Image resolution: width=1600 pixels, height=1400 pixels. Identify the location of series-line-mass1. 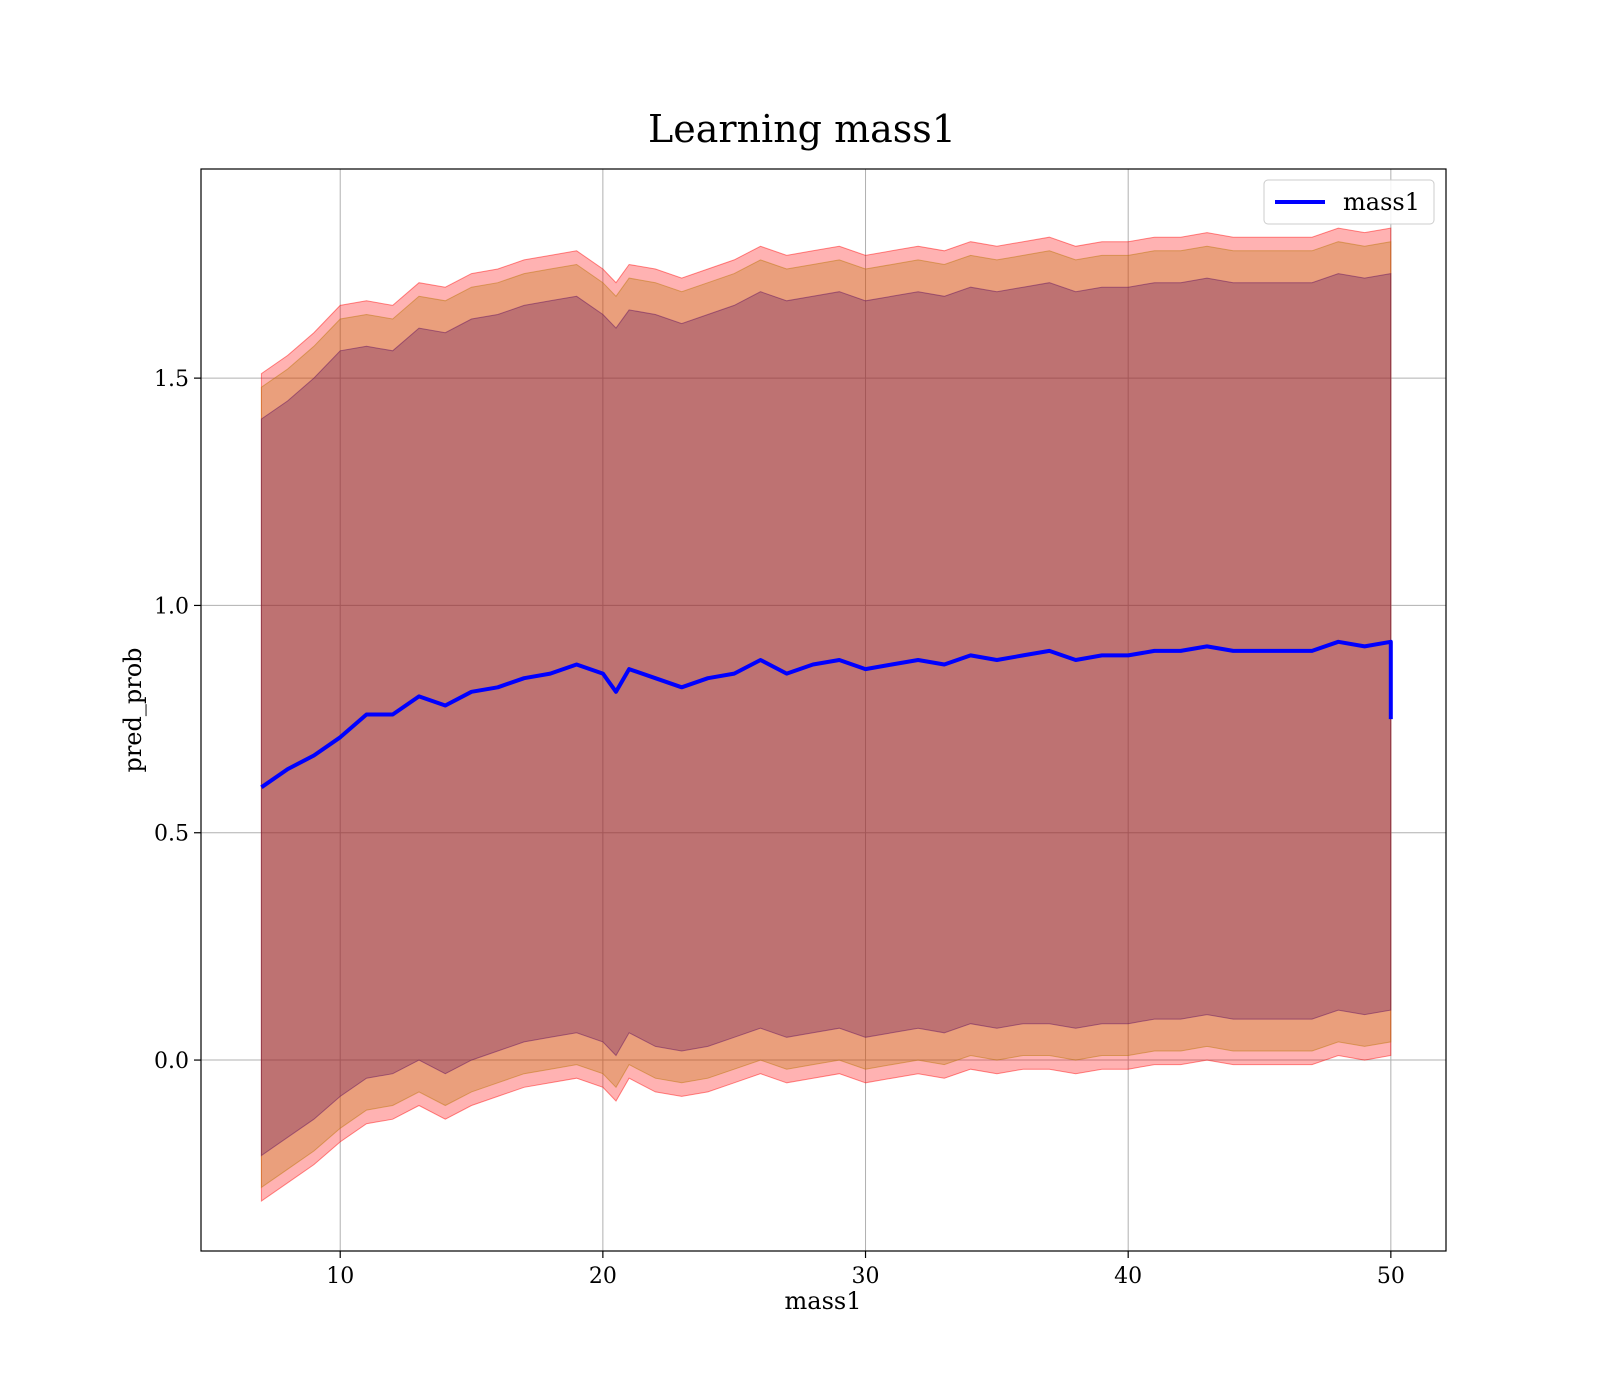
(826, 714).